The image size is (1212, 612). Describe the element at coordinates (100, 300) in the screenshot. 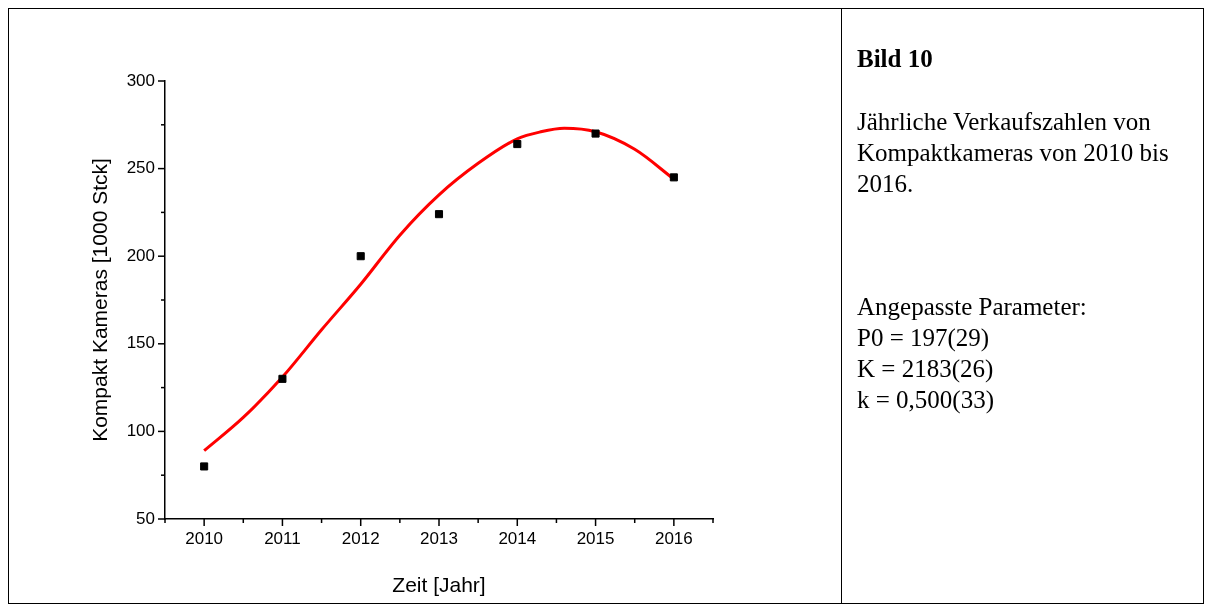

I see `y-axis-title: Kompakt Kameras [1000 Stck]` at that location.